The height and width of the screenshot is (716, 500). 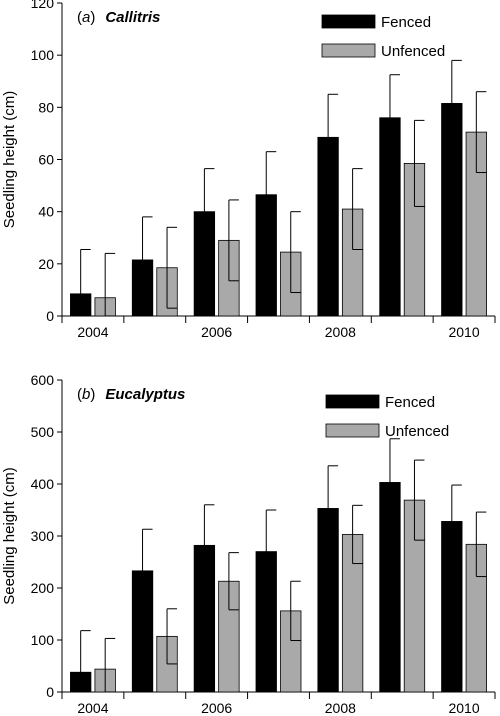 What do you see at coordinates (43, 536) in the screenshot?
I see `y-tick-label: 300` at bounding box center [43, 536].